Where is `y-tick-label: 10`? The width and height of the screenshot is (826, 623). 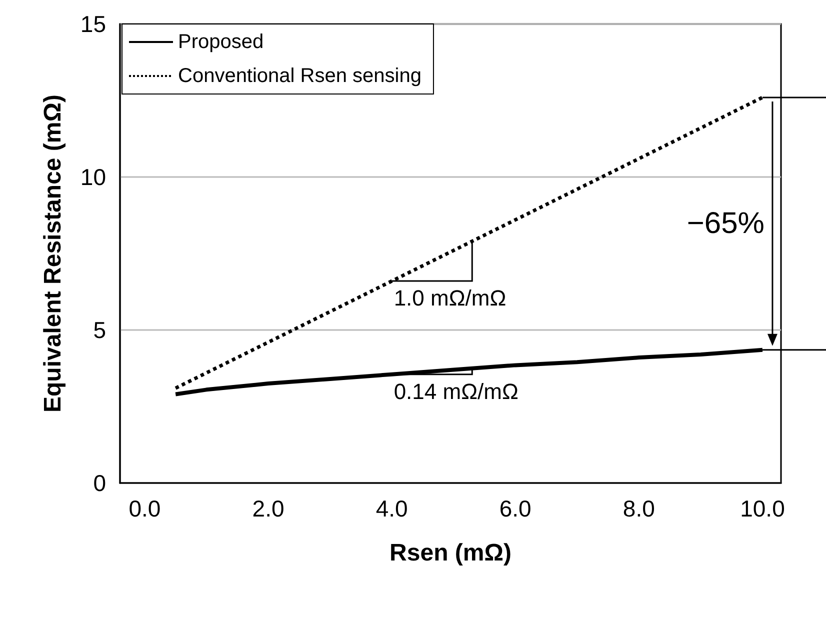
y-tick-label: 10 is located at coordinates (93, 177).